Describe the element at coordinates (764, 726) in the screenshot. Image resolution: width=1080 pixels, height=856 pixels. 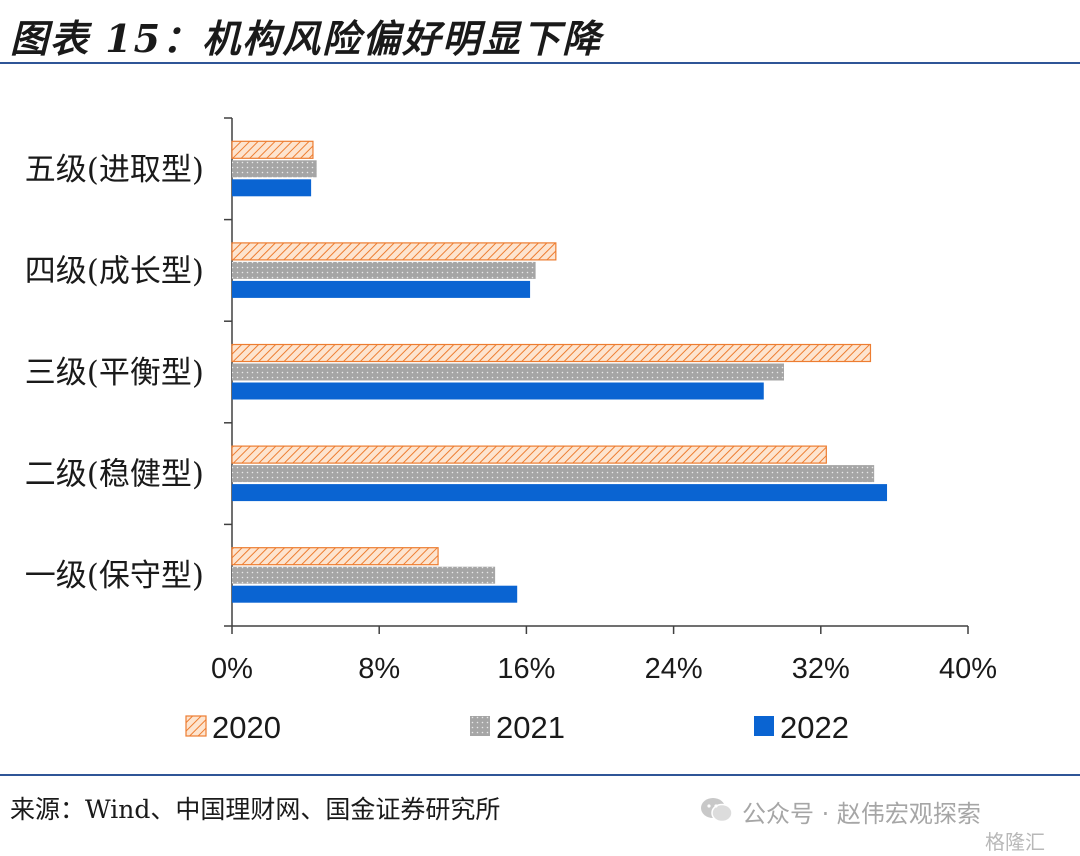
I see `legend-swatch-2022` at that location.